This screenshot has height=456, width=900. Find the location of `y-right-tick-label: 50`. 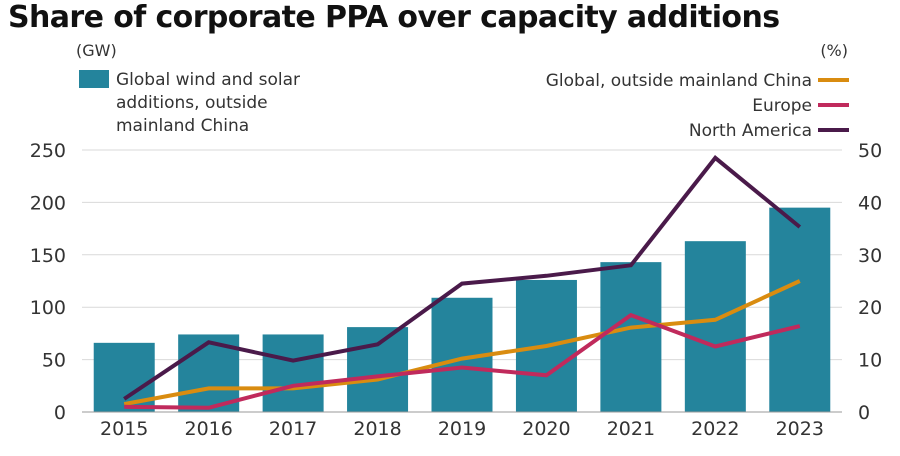

y-right-tick-label: 50 is located at coordinates (870, 151).